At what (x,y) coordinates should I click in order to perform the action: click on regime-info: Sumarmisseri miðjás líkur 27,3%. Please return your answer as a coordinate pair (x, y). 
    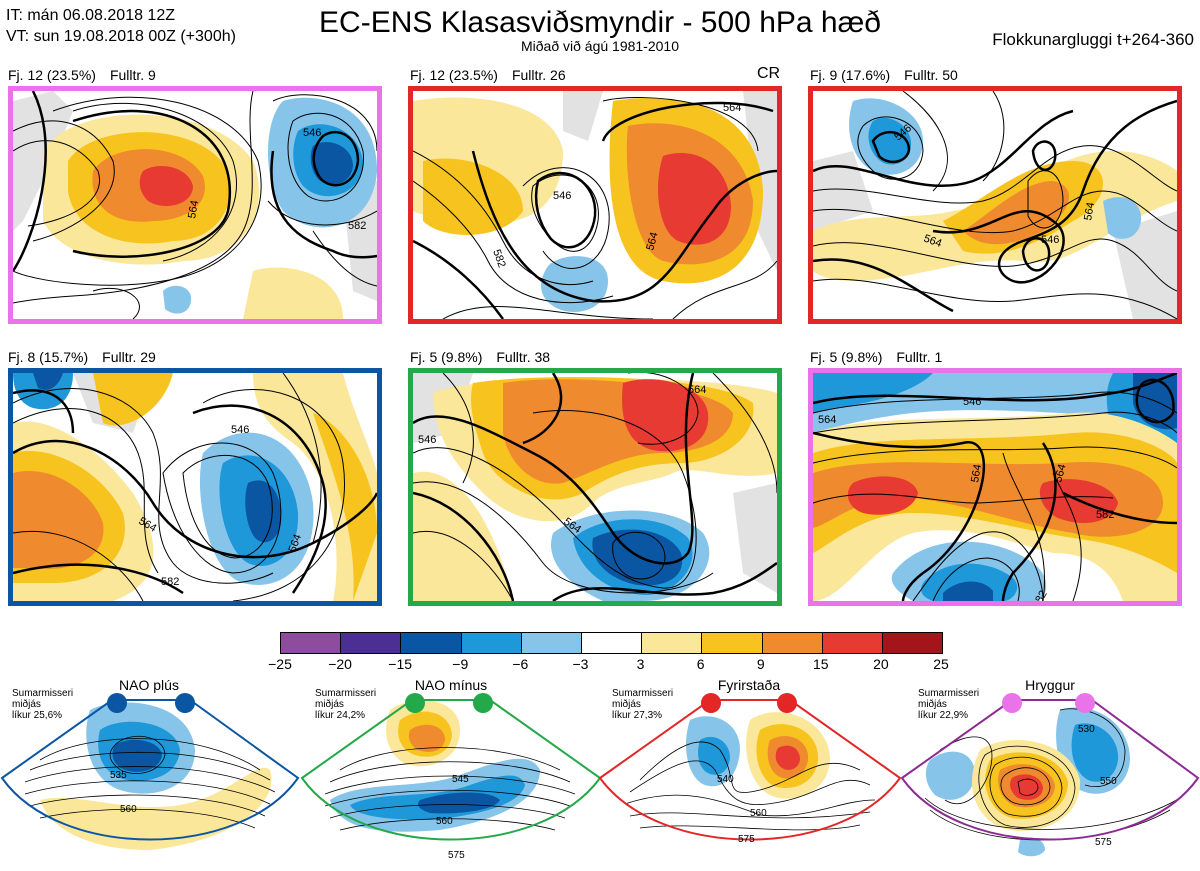
    Looking at the image, I should click on (642, 704).